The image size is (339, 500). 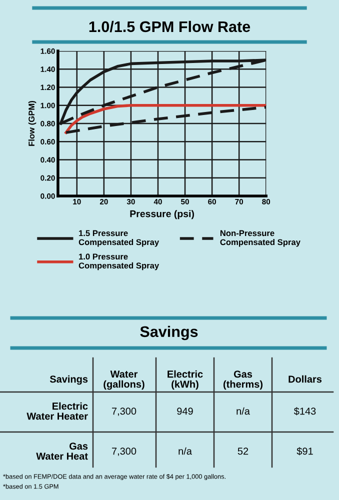 What do you see at coordinates (185, 380) in the screenshot?
I see `text: Electric (kWh)` at bounding box center [185, 380].